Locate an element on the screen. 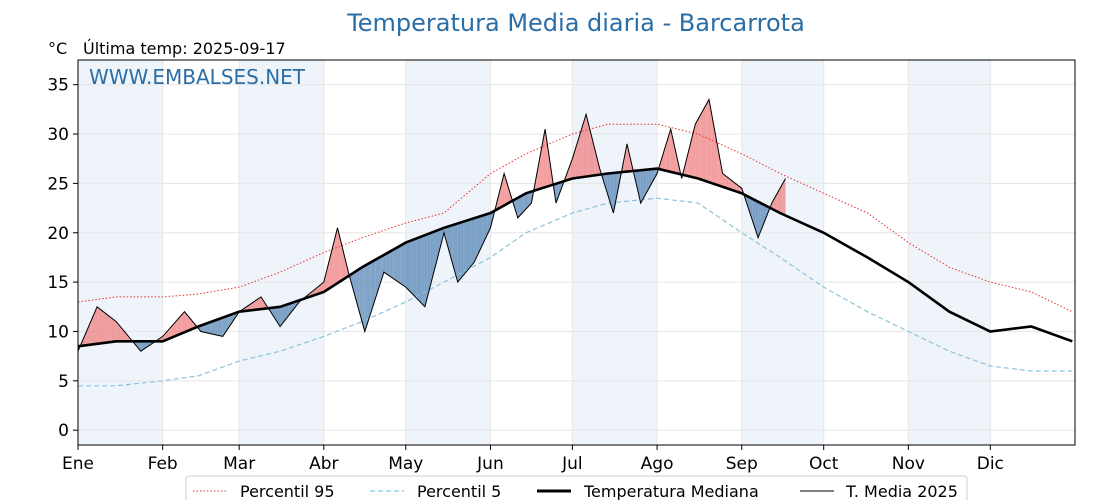 This screenshot has width=1120, height=500. x-tick-label: Oct is located at coordinates (824, 464).